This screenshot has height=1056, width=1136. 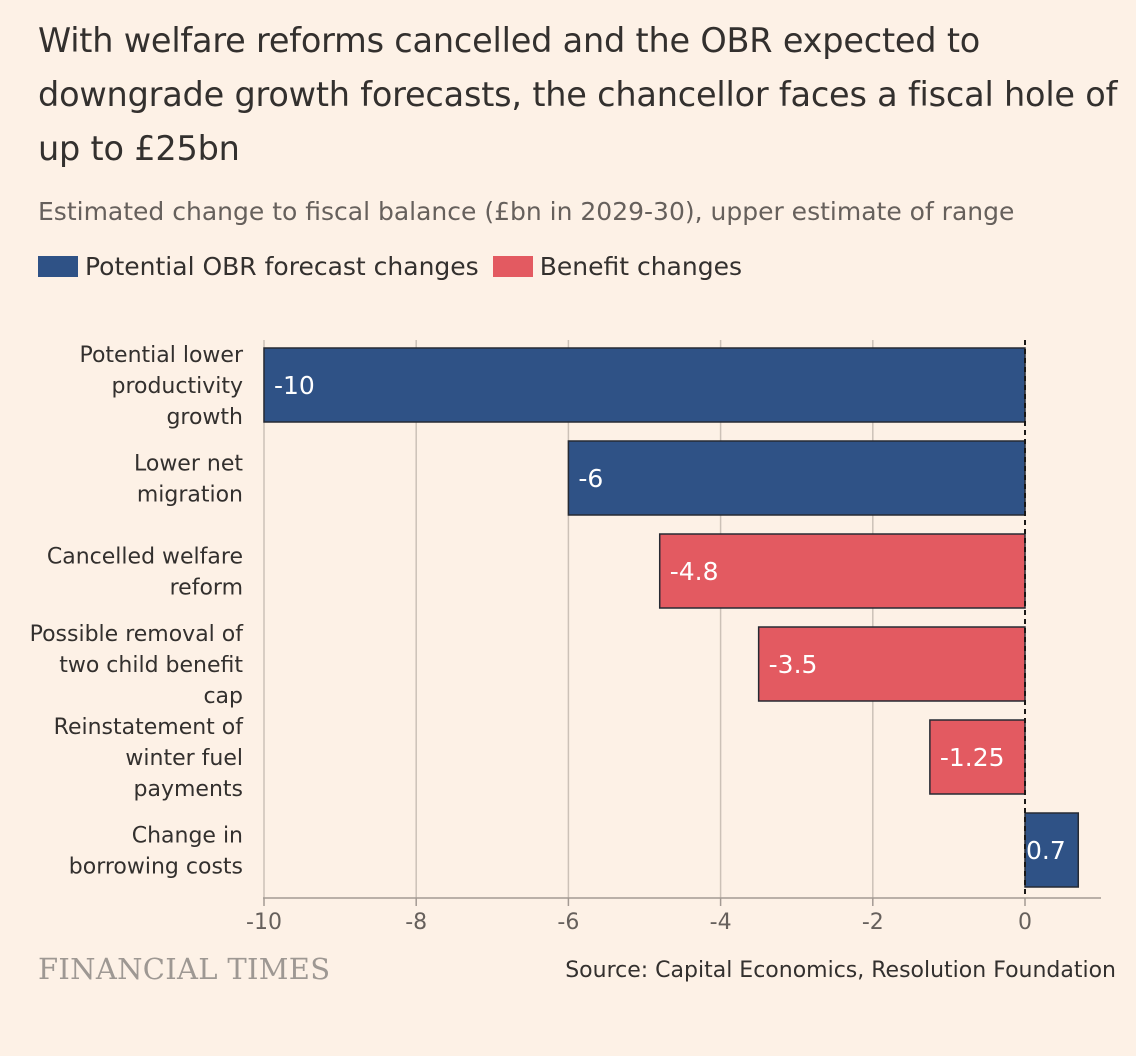 I want to click on bar-value-label: -3.5, so click(x=793, y=664).